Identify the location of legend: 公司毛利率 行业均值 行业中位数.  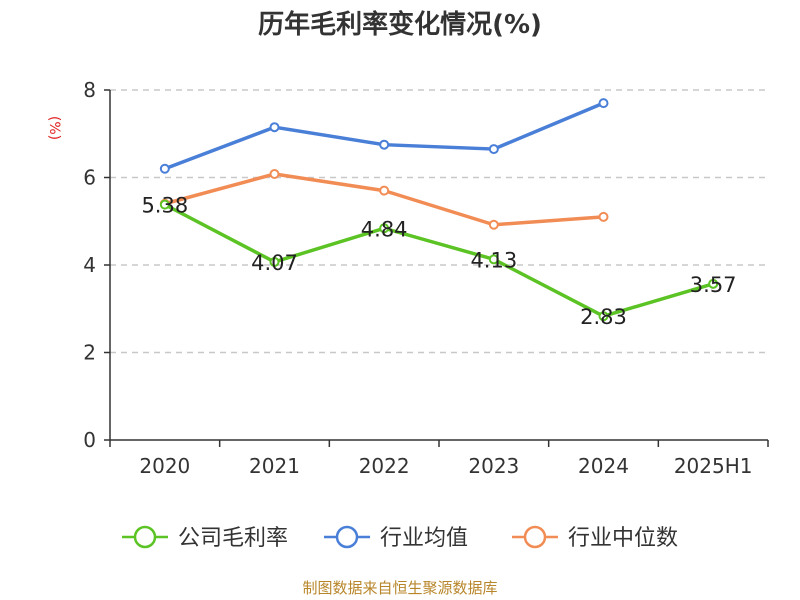
(400, 538).